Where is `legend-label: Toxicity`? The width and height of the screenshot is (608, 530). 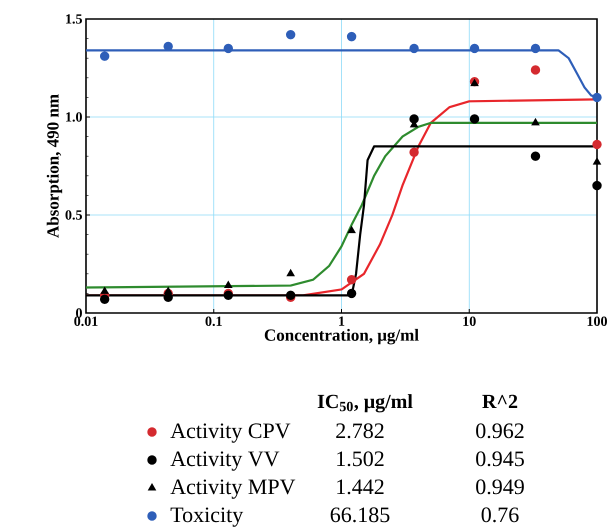
legend-label: Toxicity is located at coordinates (207, 517).